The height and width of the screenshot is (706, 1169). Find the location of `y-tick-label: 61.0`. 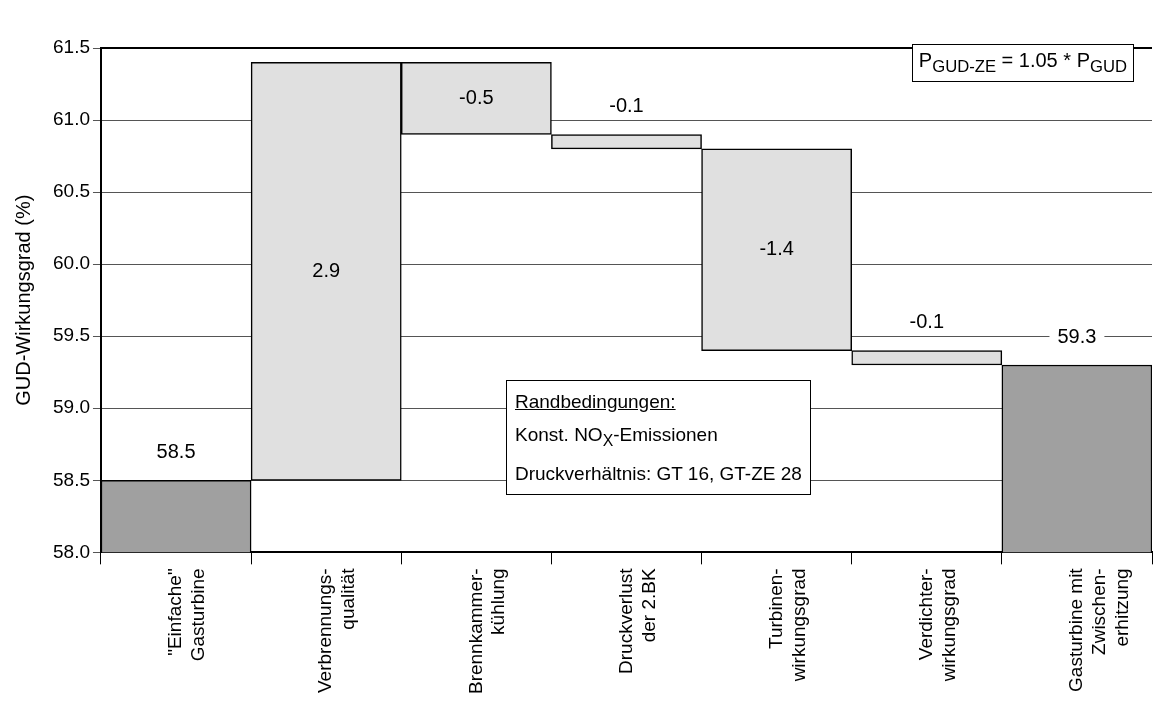

y-tick-label: 61.0 is located at coordinates (71, 119).